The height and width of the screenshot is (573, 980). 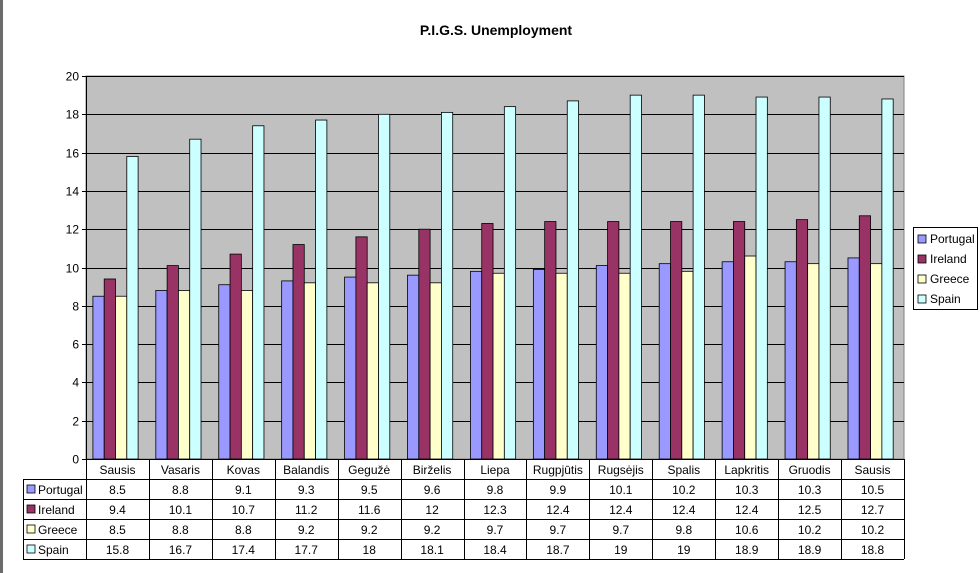 What do you see at coordinates (73, 230) in the screenshot?
I see `y-tick-label: 12` at bounding box center [73, 230].